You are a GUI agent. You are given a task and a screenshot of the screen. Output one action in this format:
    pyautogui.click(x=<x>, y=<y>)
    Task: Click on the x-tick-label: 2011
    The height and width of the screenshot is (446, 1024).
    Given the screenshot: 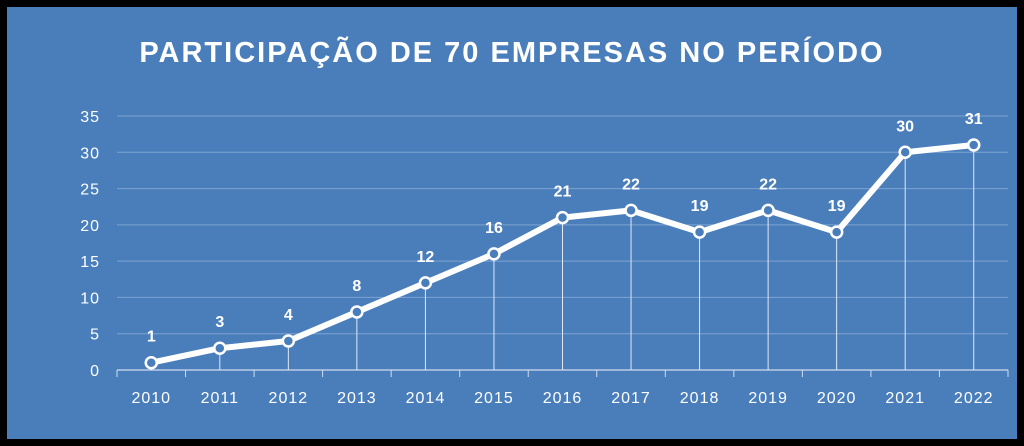 What is the action you would take?
    pyautogui.click(x=220, y=398)
    